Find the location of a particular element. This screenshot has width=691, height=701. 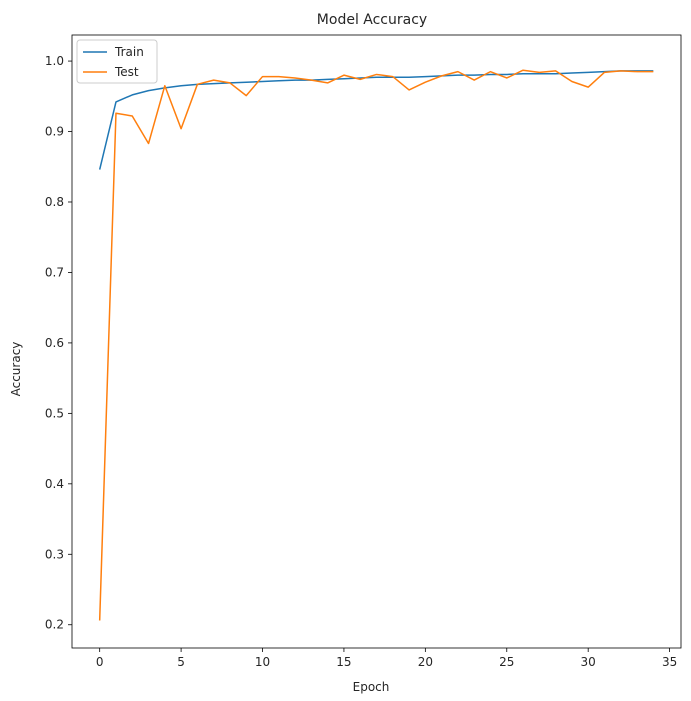

x-tick-label: 5 is located at coordinates (181, 662).